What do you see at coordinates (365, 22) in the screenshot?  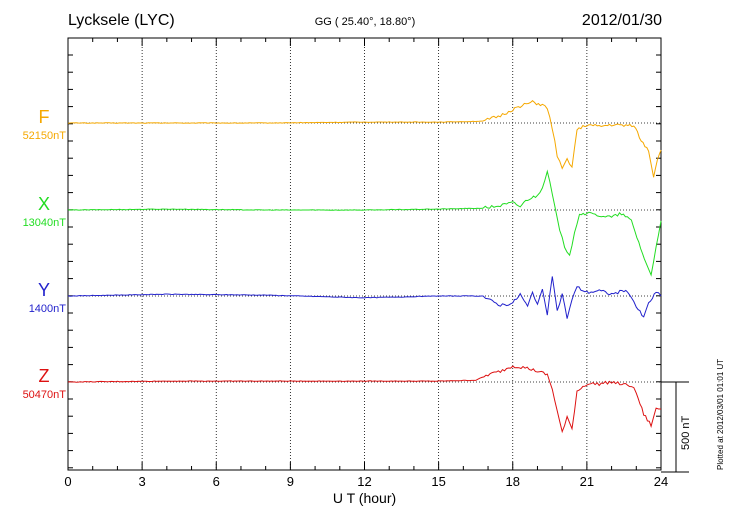 I see `station-coordinates: GG ( 25.40°, 18.80°)` at bounding box center [365, 22].